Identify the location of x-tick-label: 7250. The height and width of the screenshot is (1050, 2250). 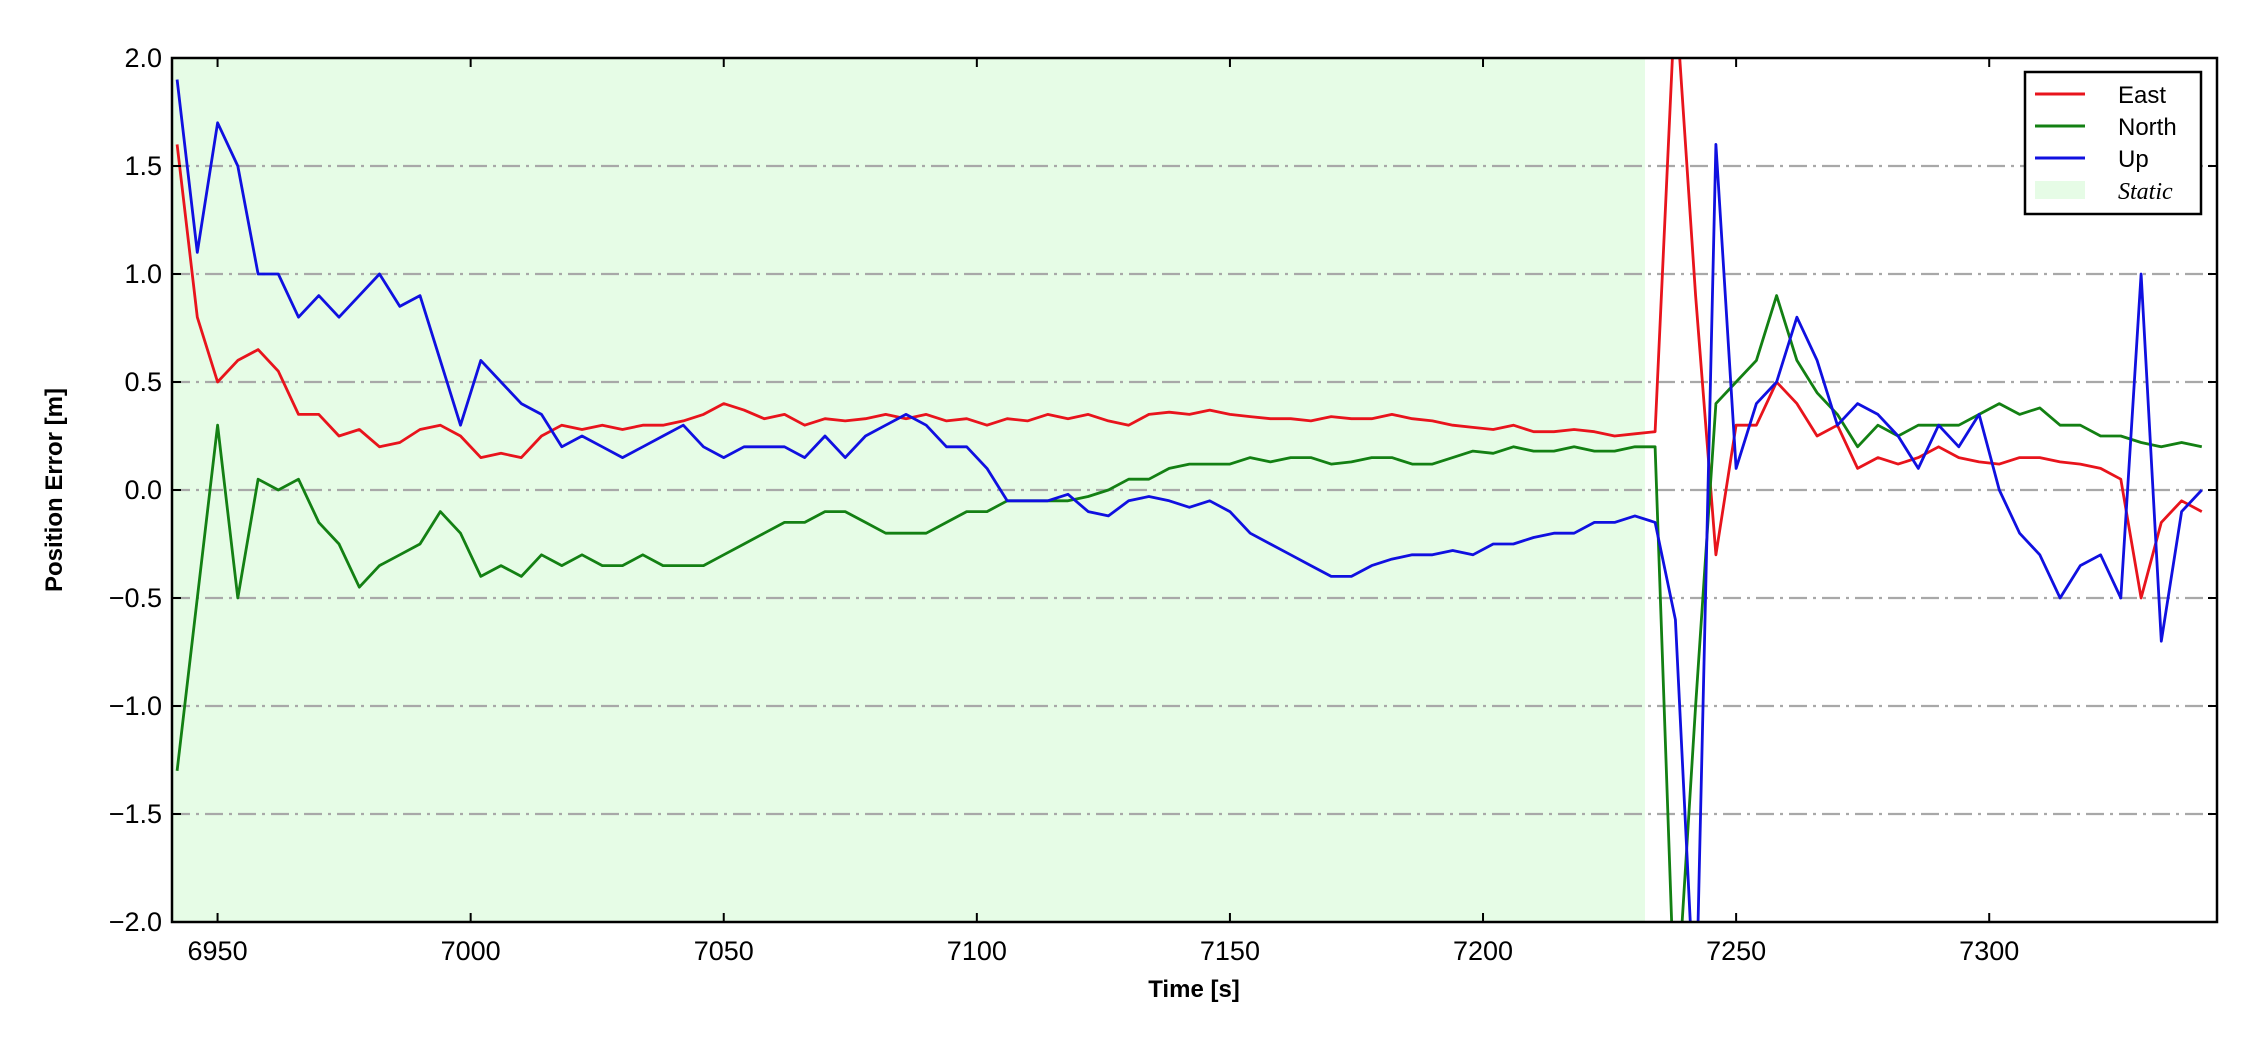
(1736, 951).